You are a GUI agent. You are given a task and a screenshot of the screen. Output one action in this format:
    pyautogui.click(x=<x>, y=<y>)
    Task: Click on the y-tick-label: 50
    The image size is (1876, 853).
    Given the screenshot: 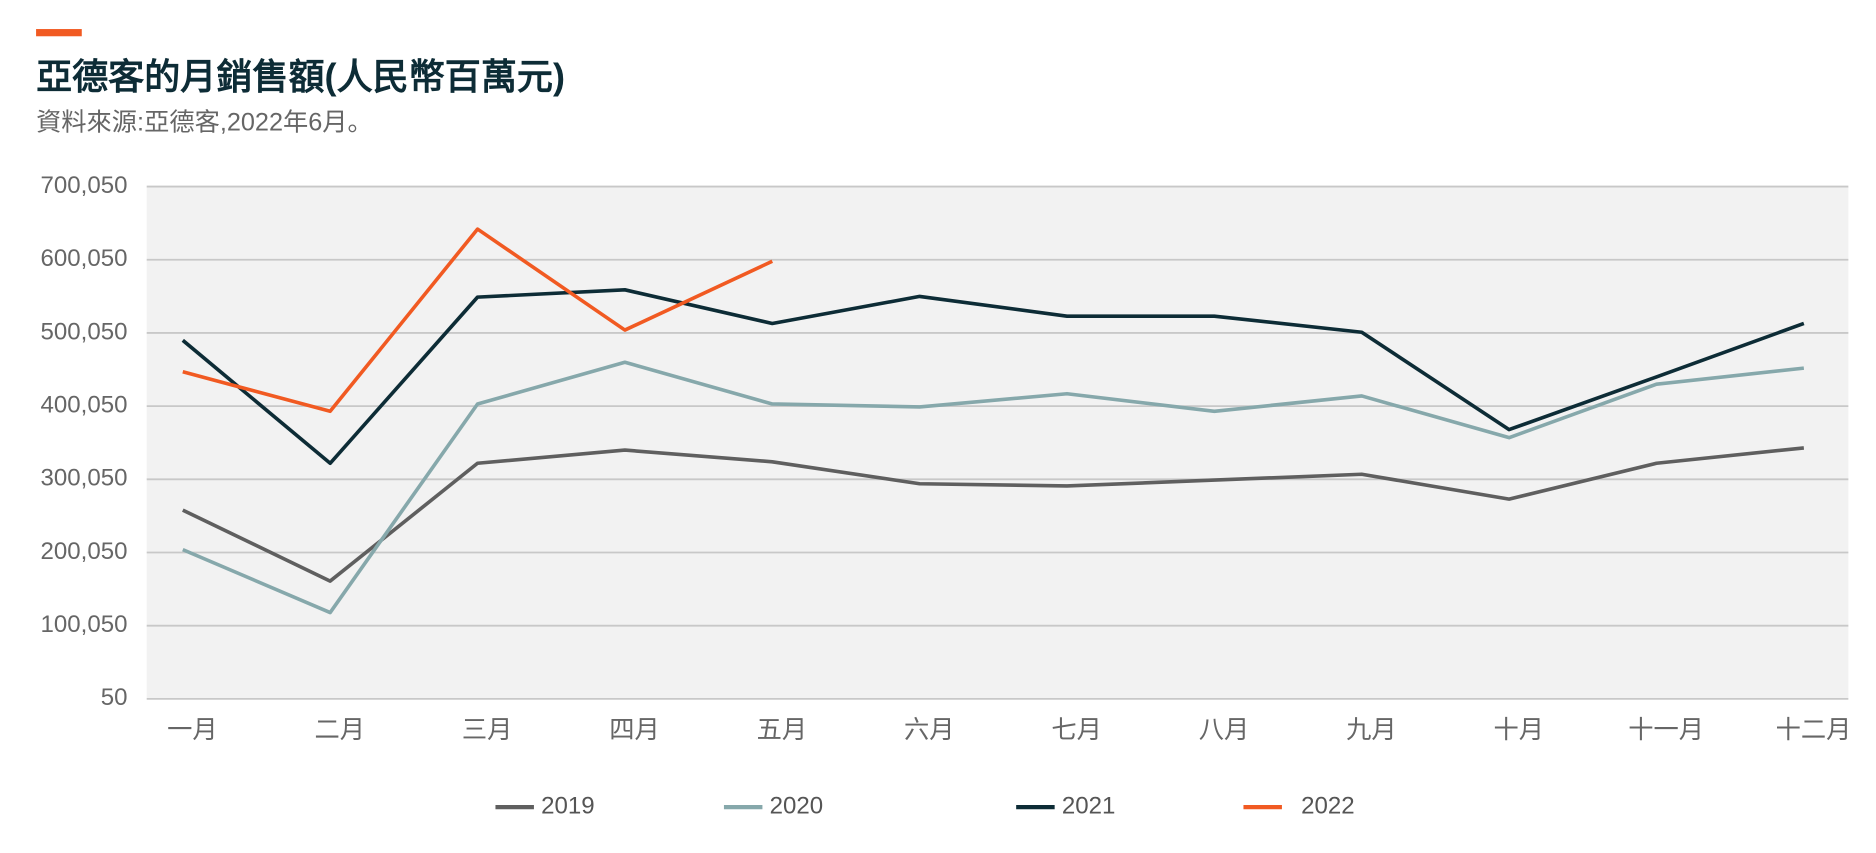 What is the action you would take?
    pyautogui.click(x=114, y=697)
    